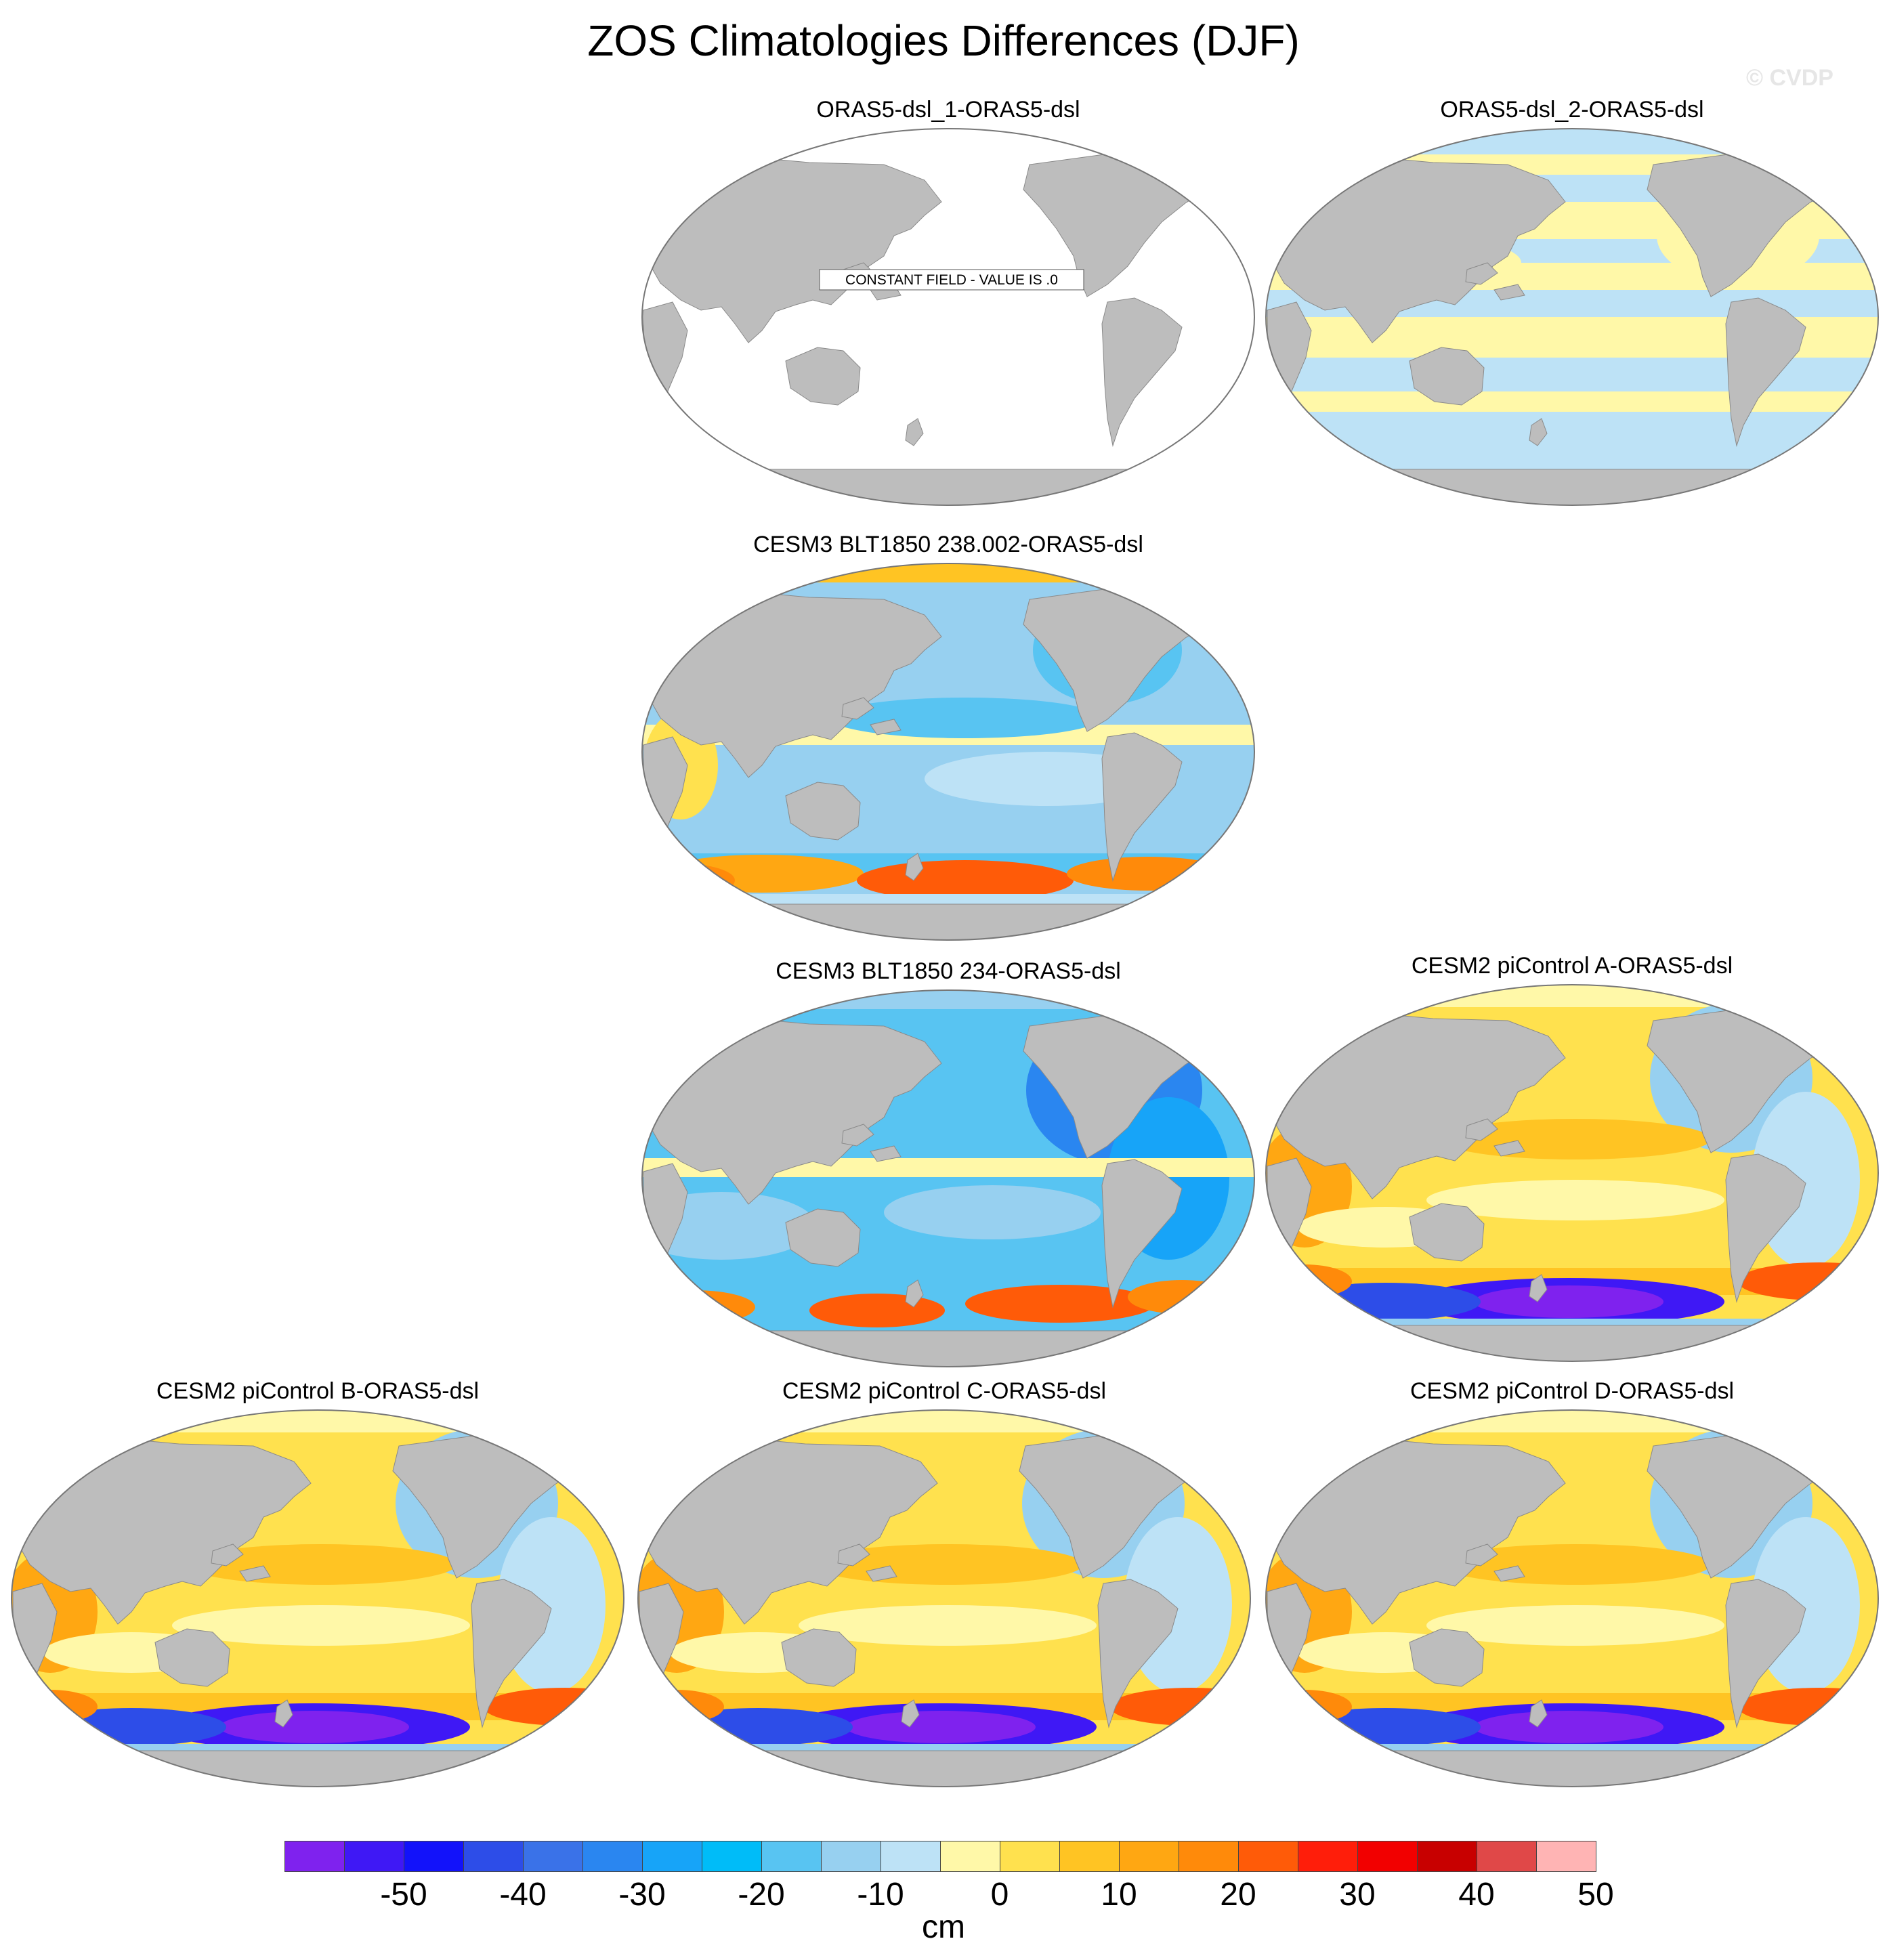 This screenshot has height=1960, width=1887. I want to click on panel-title: CESM3 BLT1850 234-ORAS5-dsl, so click(949, 971).